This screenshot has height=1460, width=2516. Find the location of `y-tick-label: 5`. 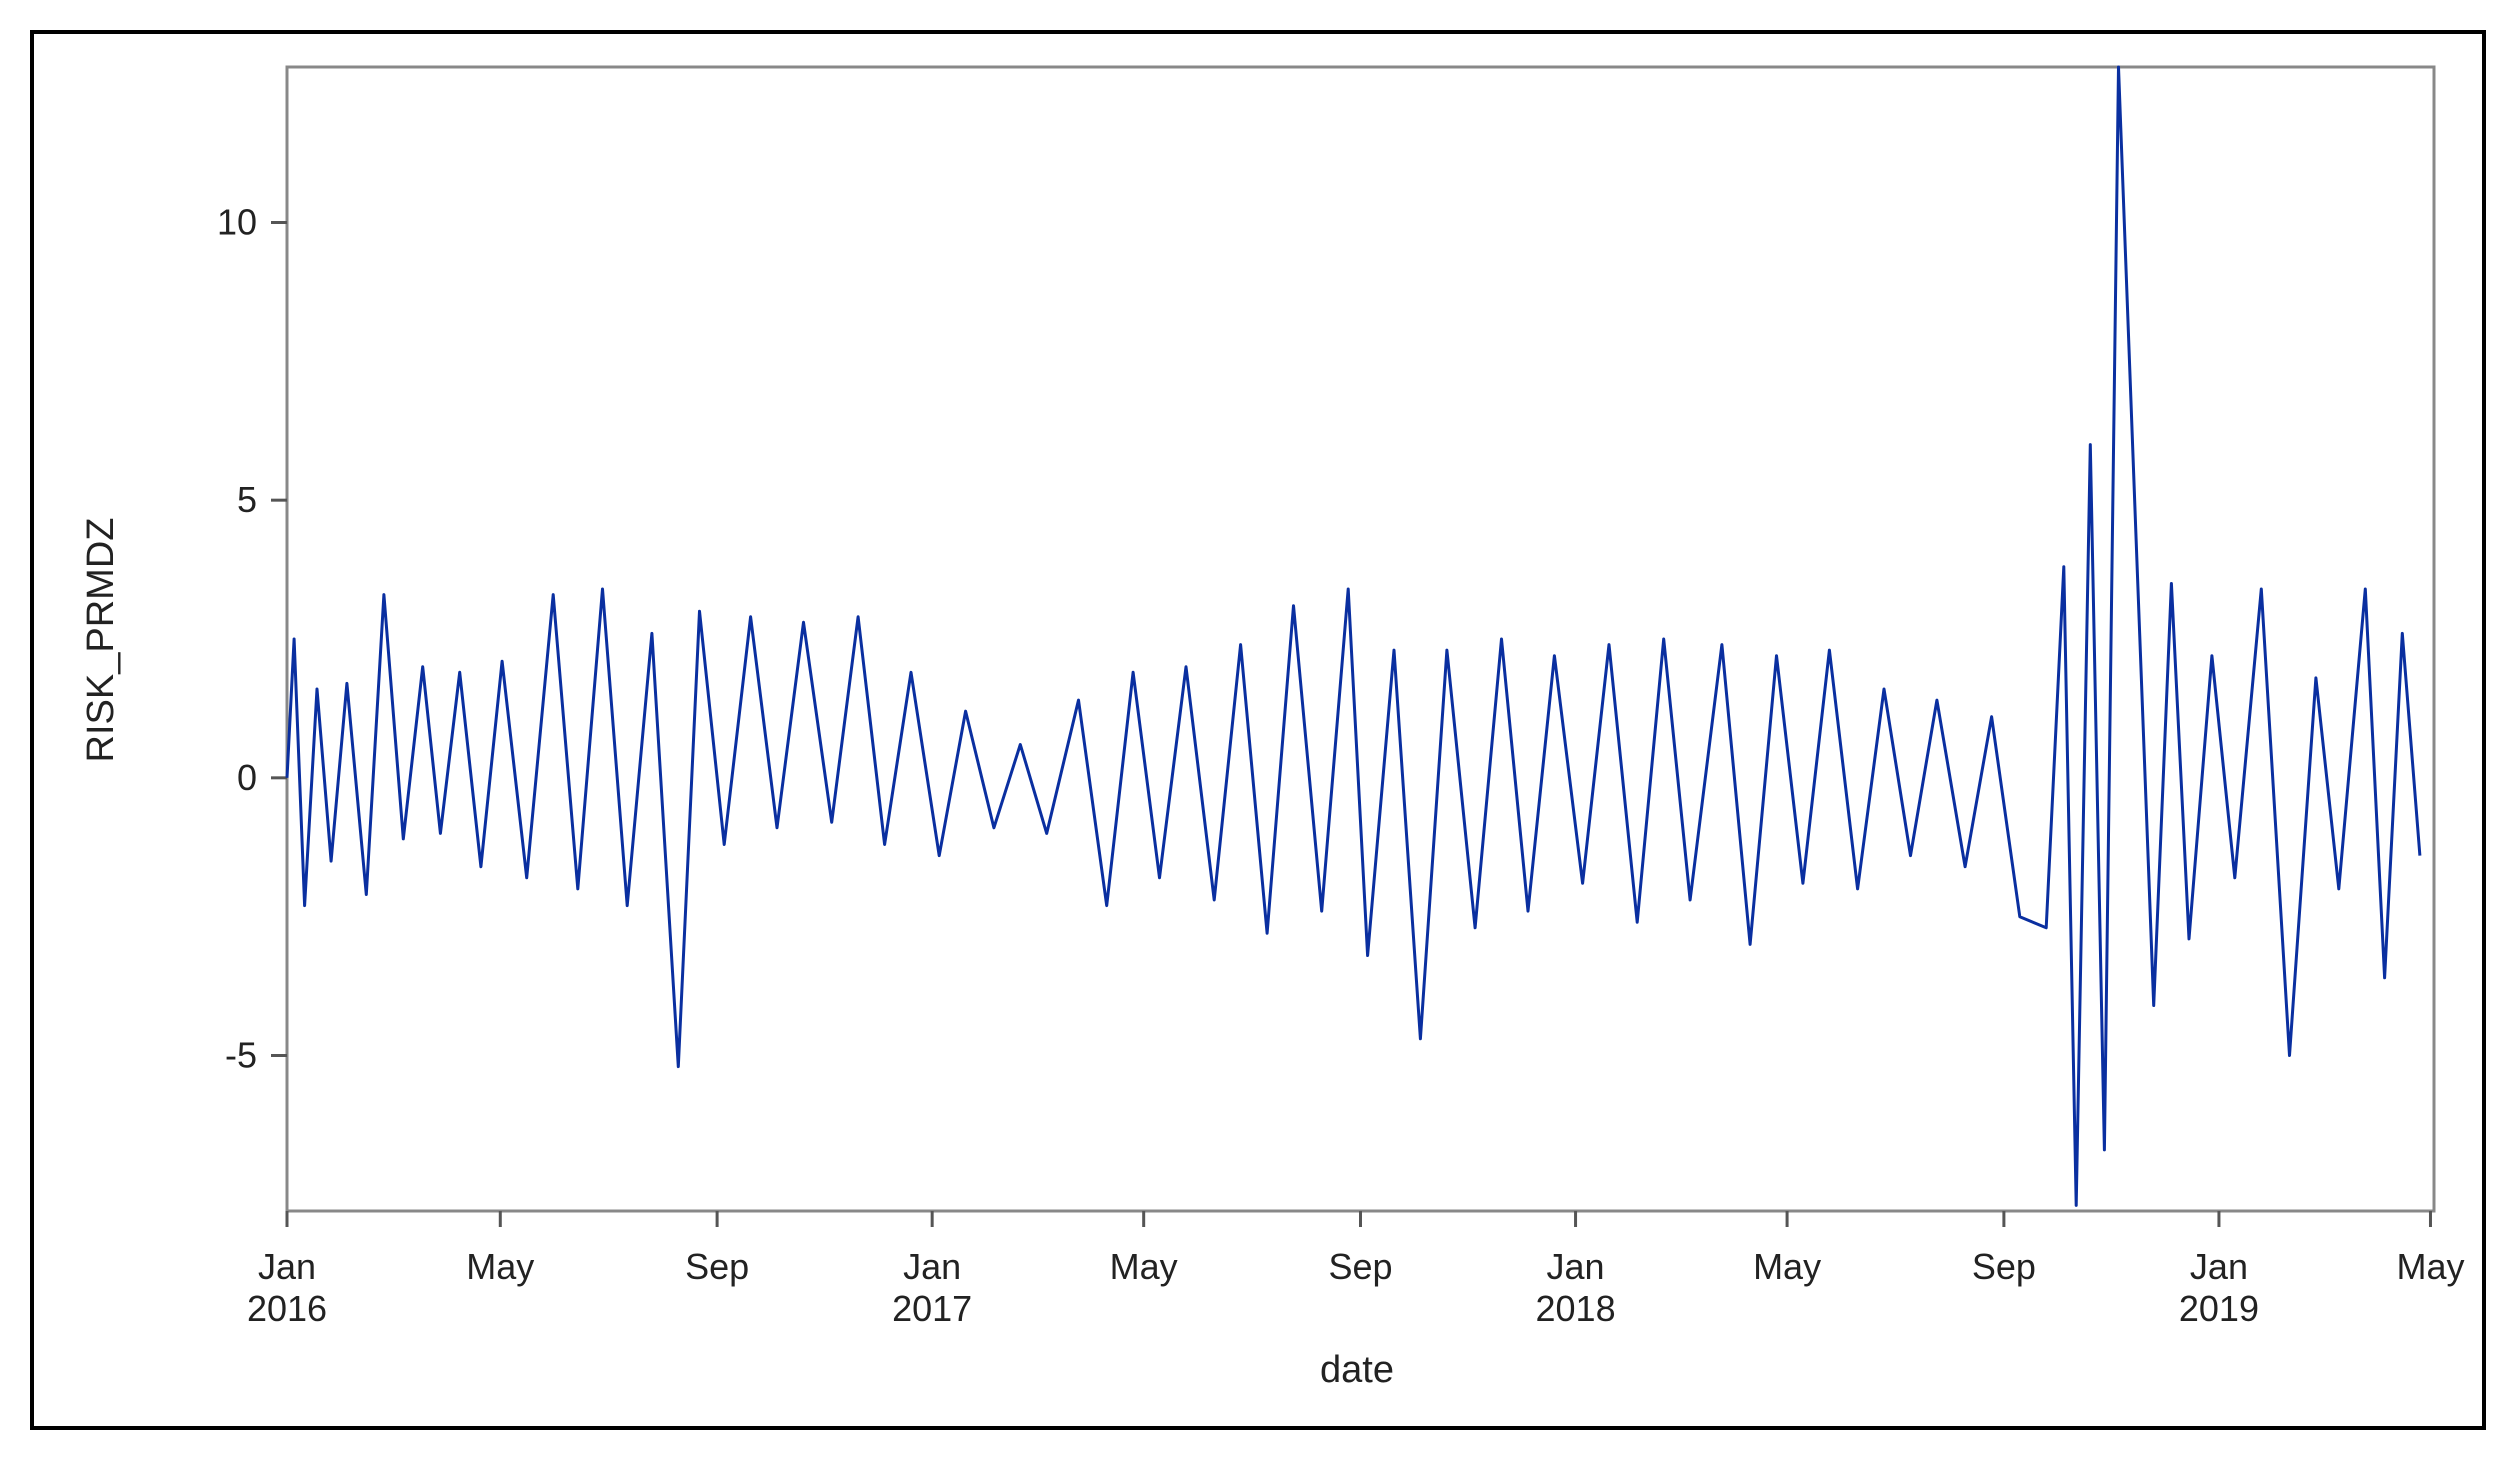

y-tick-label: 5 is located at coordinates (247, 499).